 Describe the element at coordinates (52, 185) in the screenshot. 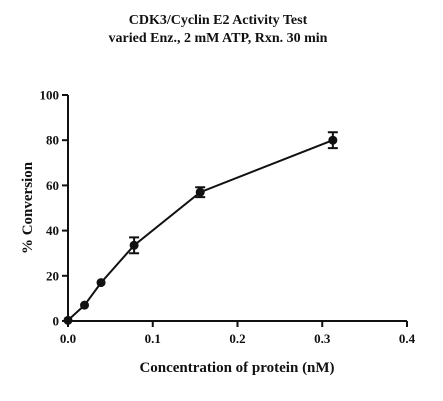

I see `y-tick-label: 60` at that location.